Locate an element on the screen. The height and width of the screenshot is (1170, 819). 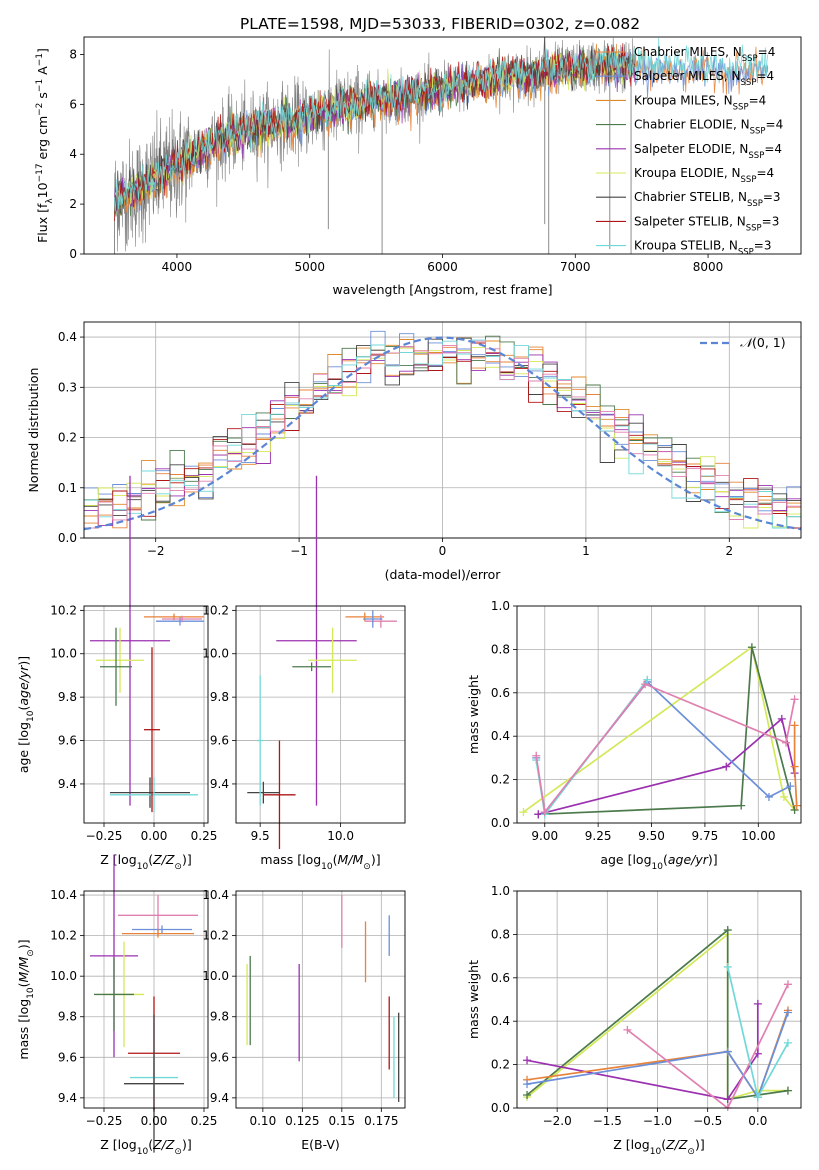
x-tick-label: 0.125 is located at coordinates (302, 1121).